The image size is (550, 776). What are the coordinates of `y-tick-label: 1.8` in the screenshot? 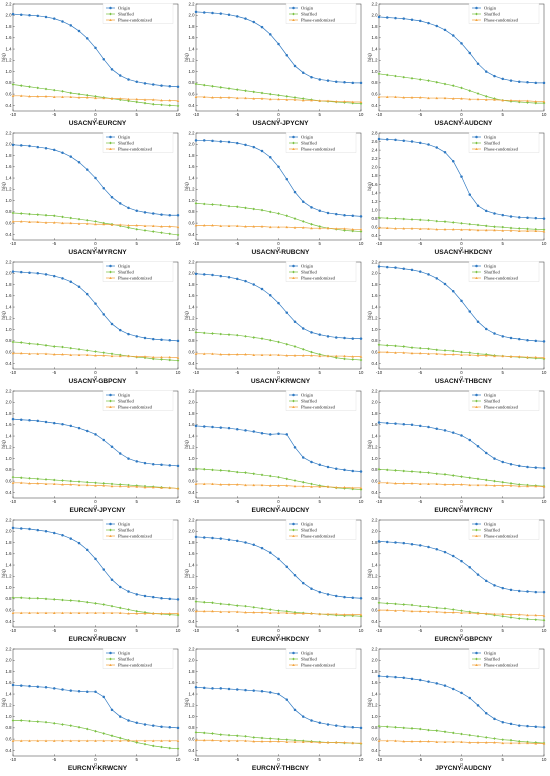 It's located at (9, 671).